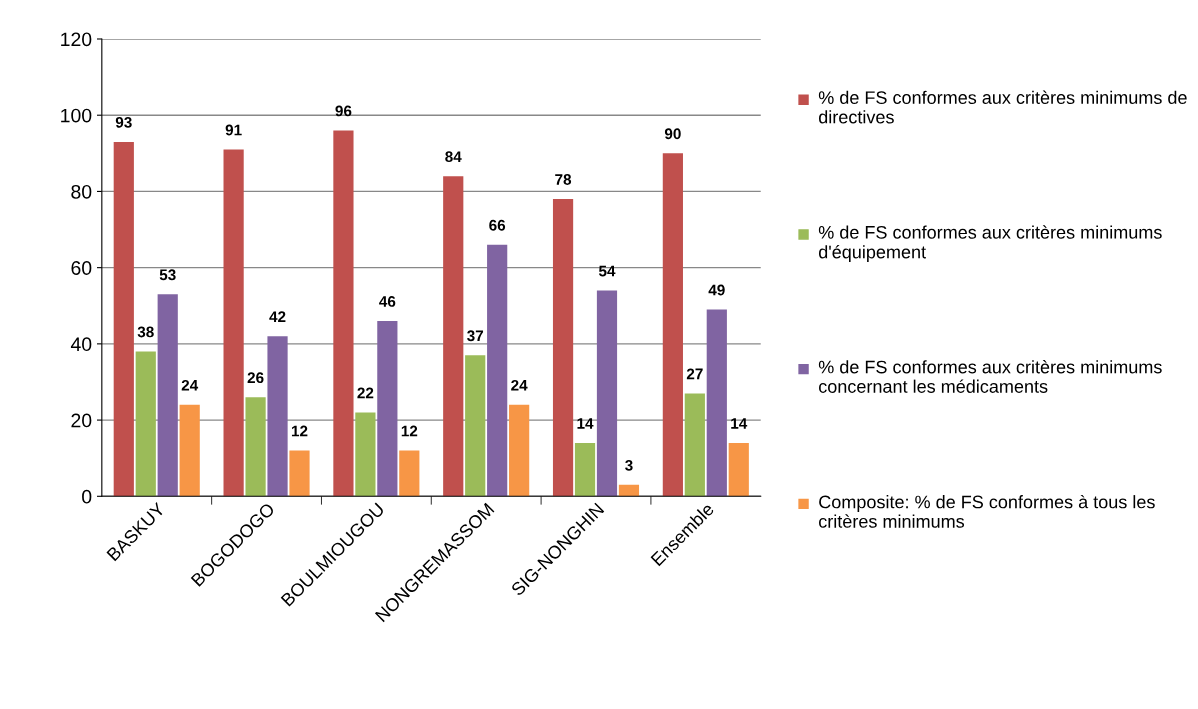  Describe the element at coordinates (365, 393) in the screenshot. I see `data-label: 22` at that location.